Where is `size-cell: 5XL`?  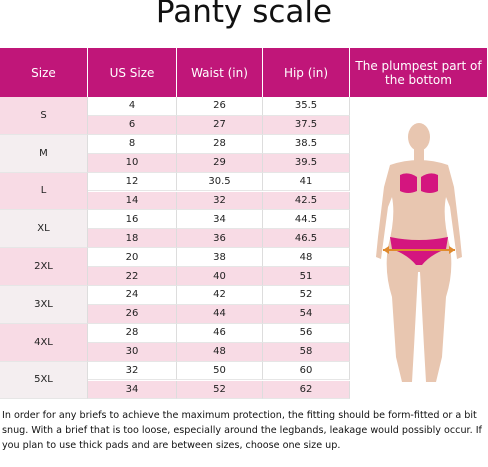 size-cell: 5XL is located at coordinates (44, 380).